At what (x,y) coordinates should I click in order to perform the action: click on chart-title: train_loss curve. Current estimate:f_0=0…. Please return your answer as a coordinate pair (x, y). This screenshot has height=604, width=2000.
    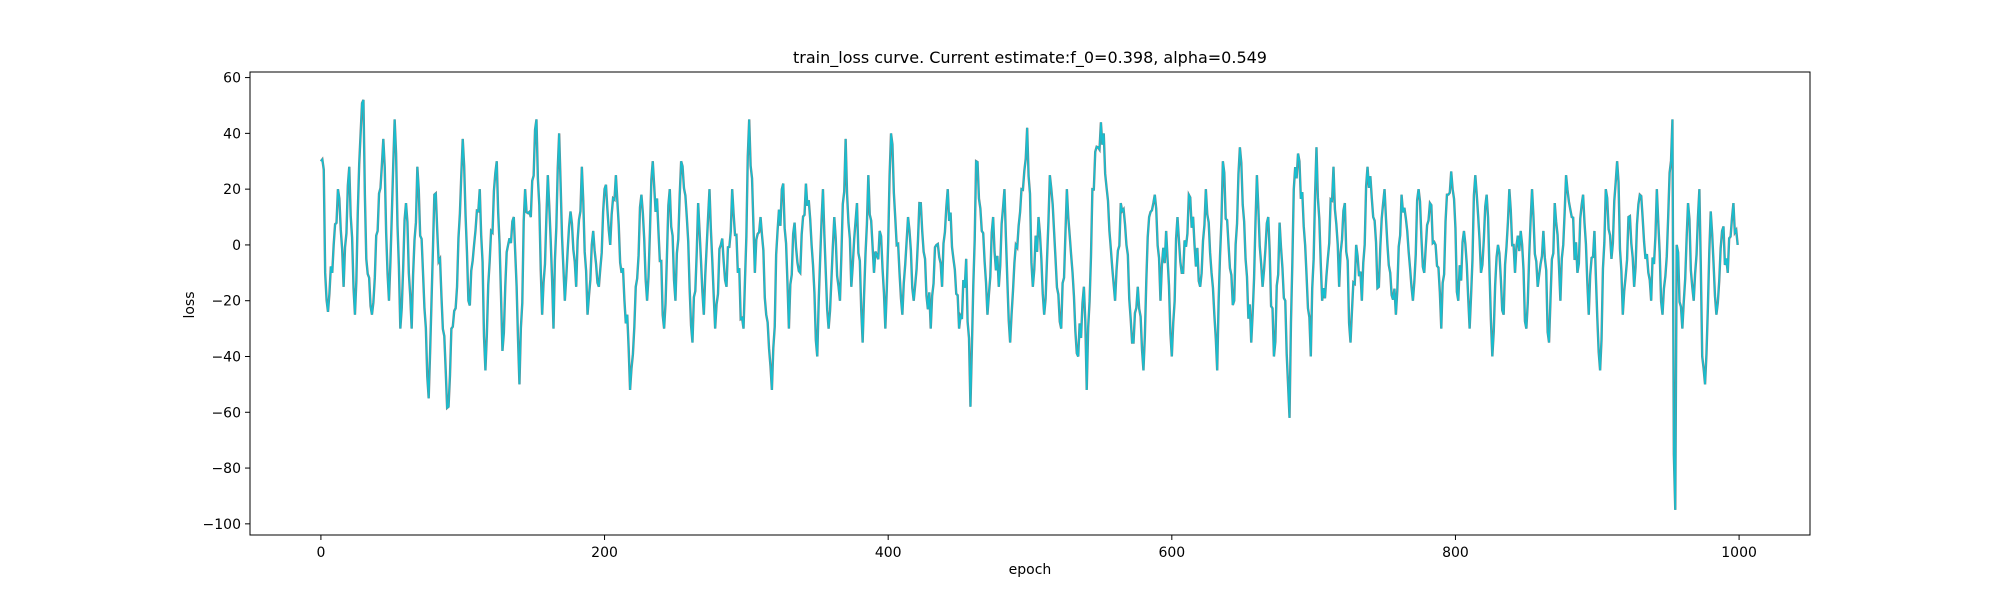
    Looking at the image, I should click on (1030, 58).